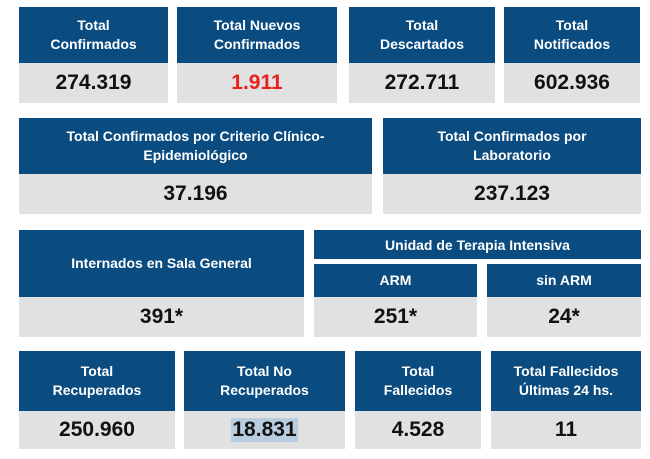 The height and width of the screenshot is (459, 650). I want to click on card-value: 18.831, so click(264, 430).